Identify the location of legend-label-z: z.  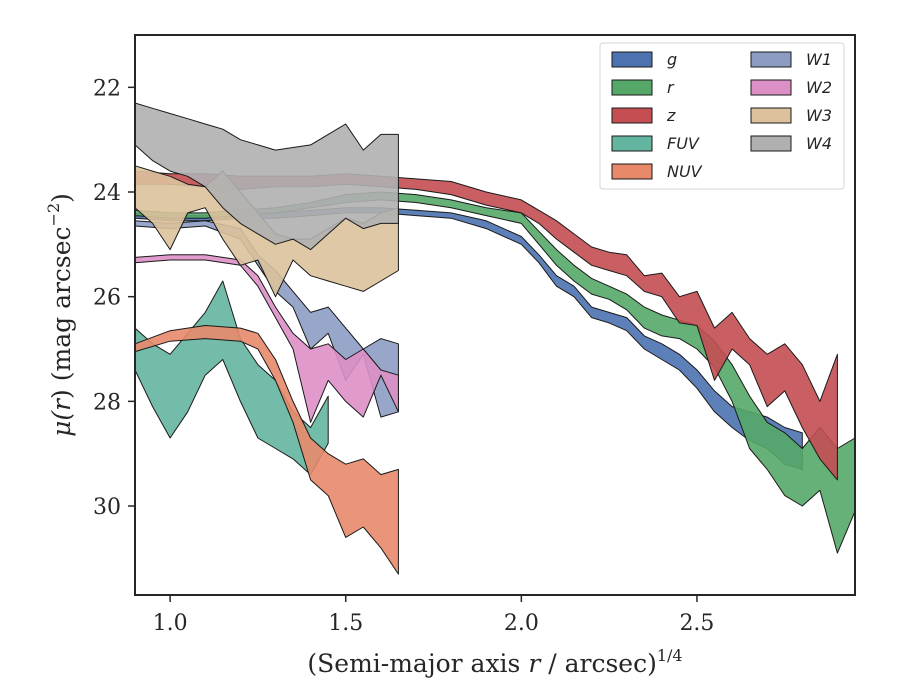
(671, 115).